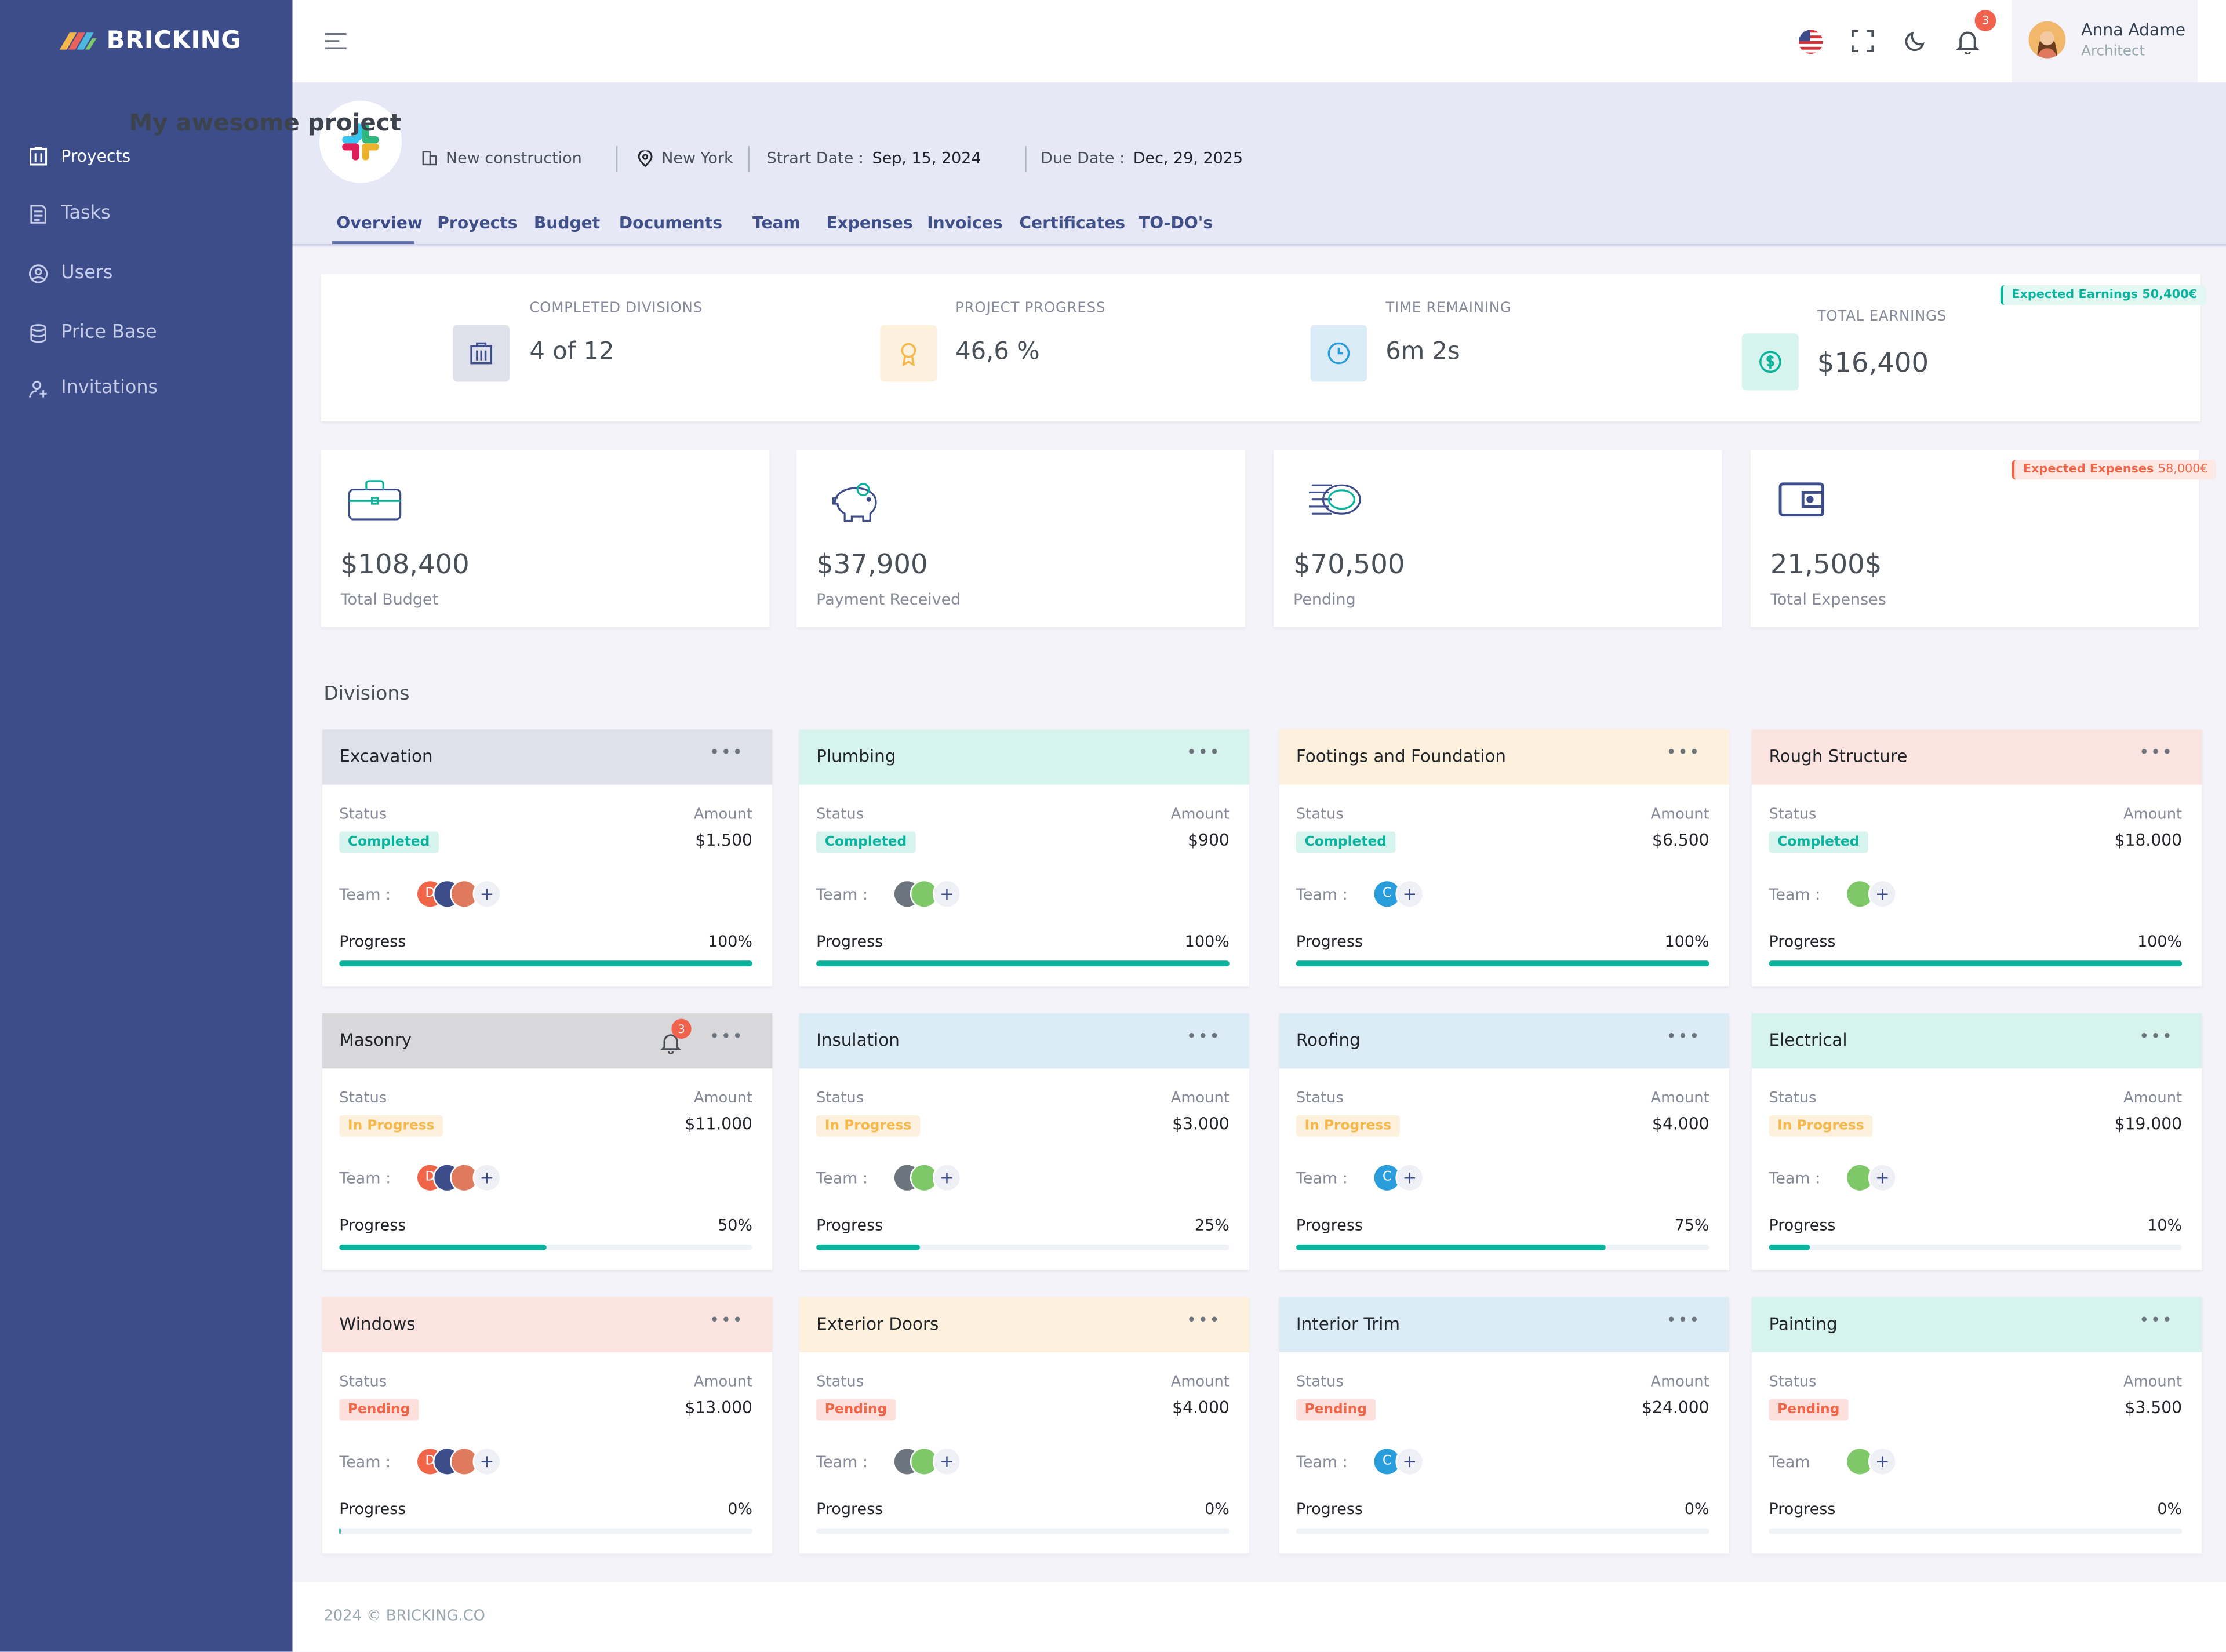 The height and width of the screenshot is (1652, 2226). Describe the element at coordinates (482, 353) in the screenshot. I see `kpi-completed-icon-box` at that location.